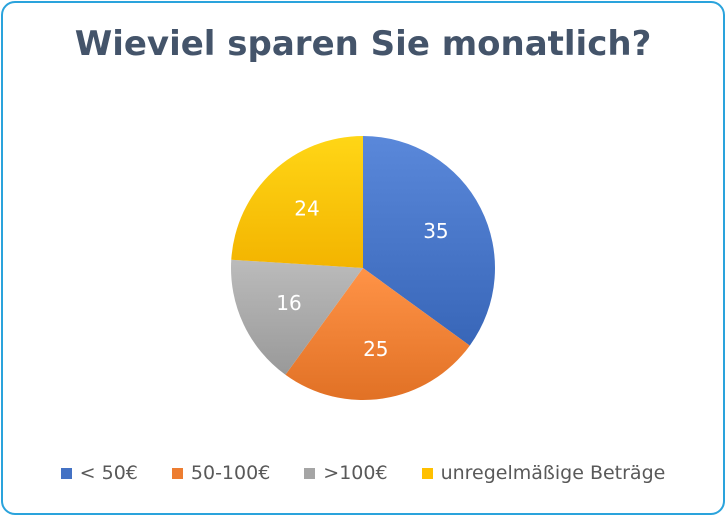  Describe the element at coordinates (230, 473) in the screenshot. I see `legend-label: 50-100€` at that location.